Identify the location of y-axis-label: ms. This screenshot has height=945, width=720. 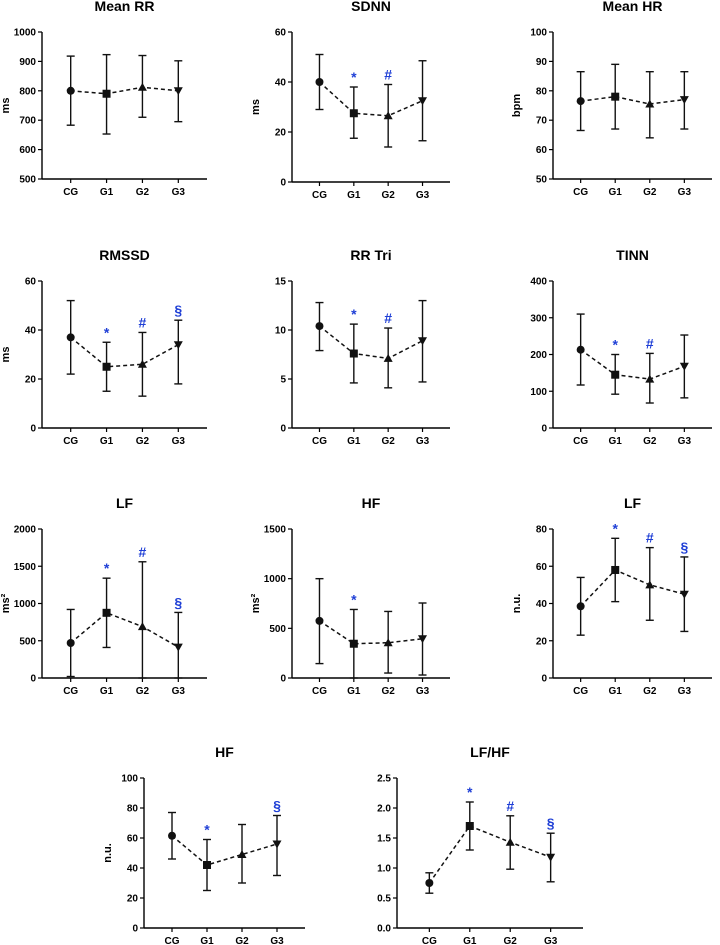
(6, 355).